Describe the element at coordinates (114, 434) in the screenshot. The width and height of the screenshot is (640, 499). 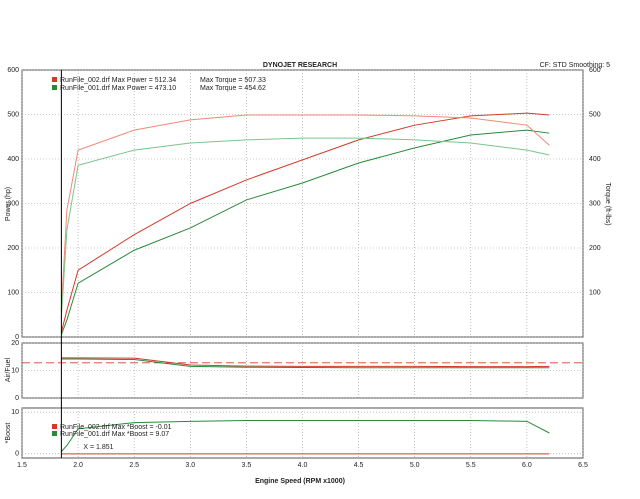
I see `legend-entry: RunFile_001.drf Max *Boost = 9.07` at that location.